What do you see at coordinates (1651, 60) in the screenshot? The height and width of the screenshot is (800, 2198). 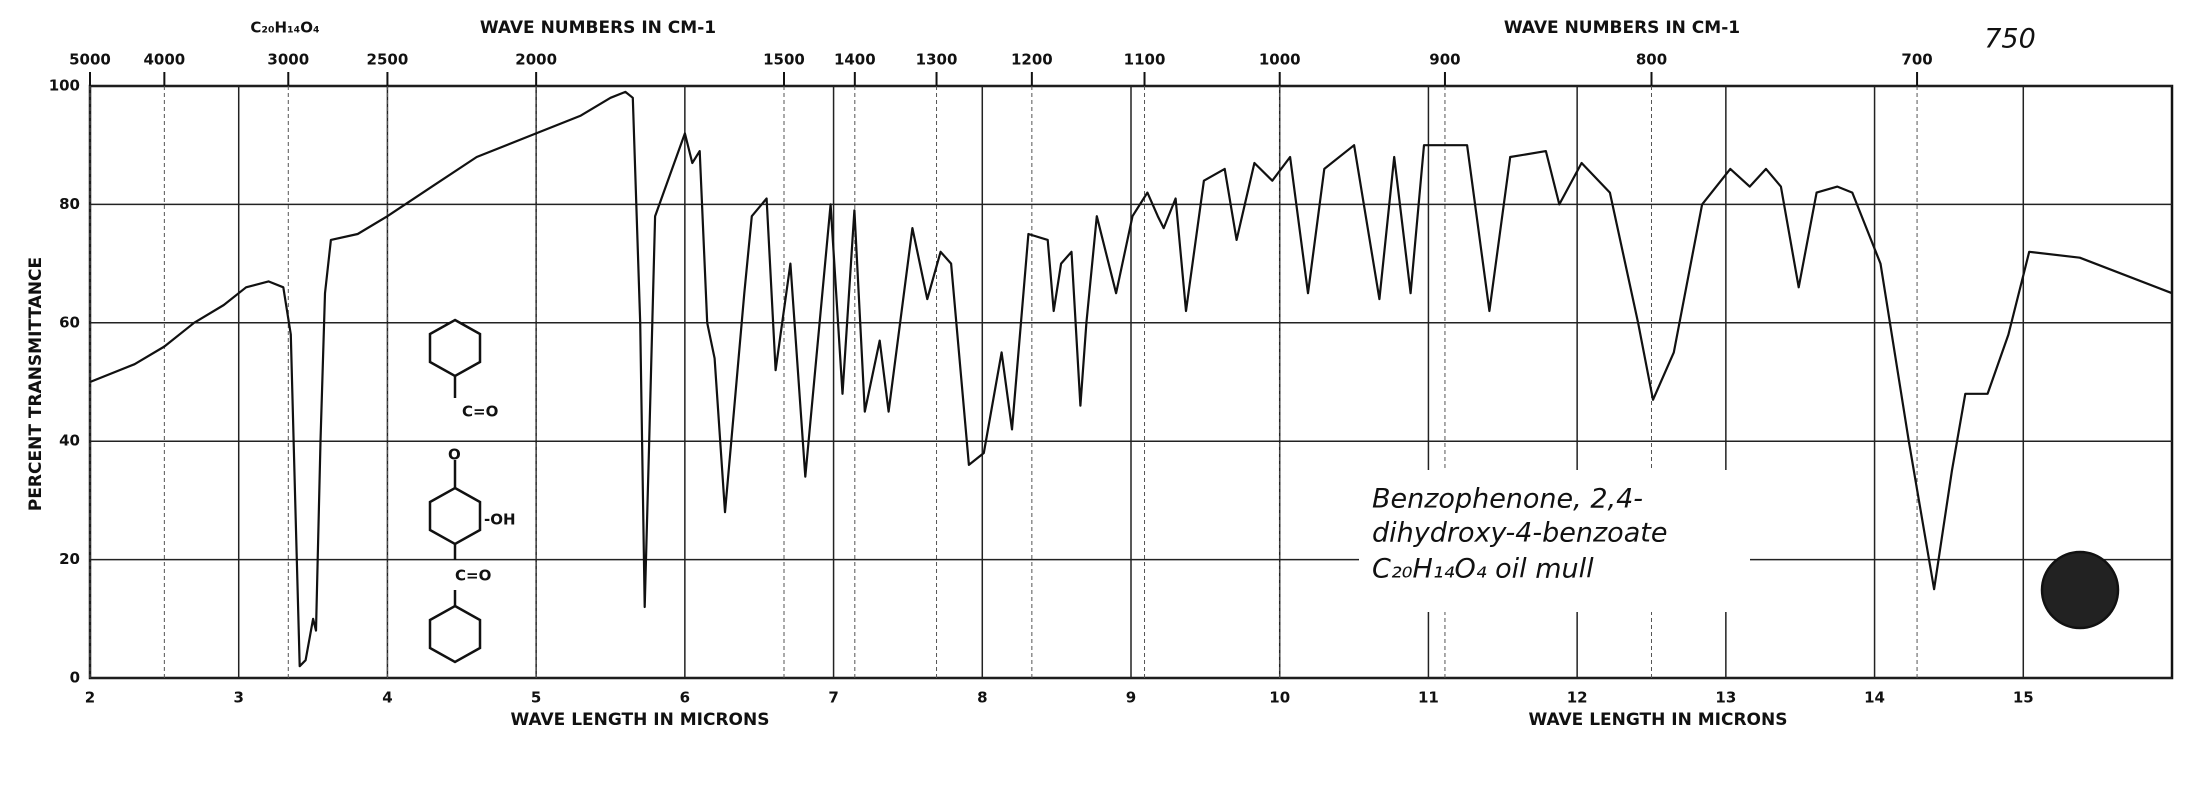 I see `top-tick-label: 800` at bounding box center [1651, 60].